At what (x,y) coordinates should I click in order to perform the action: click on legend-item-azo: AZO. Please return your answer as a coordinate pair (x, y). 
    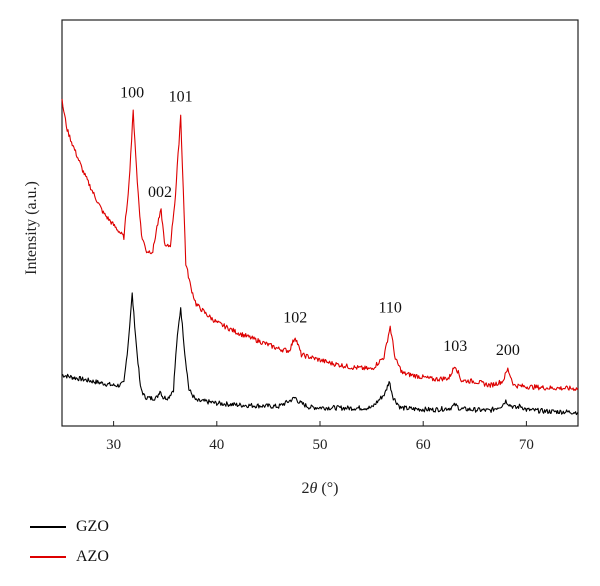
    Looking at the image, I should click on (69, 557).